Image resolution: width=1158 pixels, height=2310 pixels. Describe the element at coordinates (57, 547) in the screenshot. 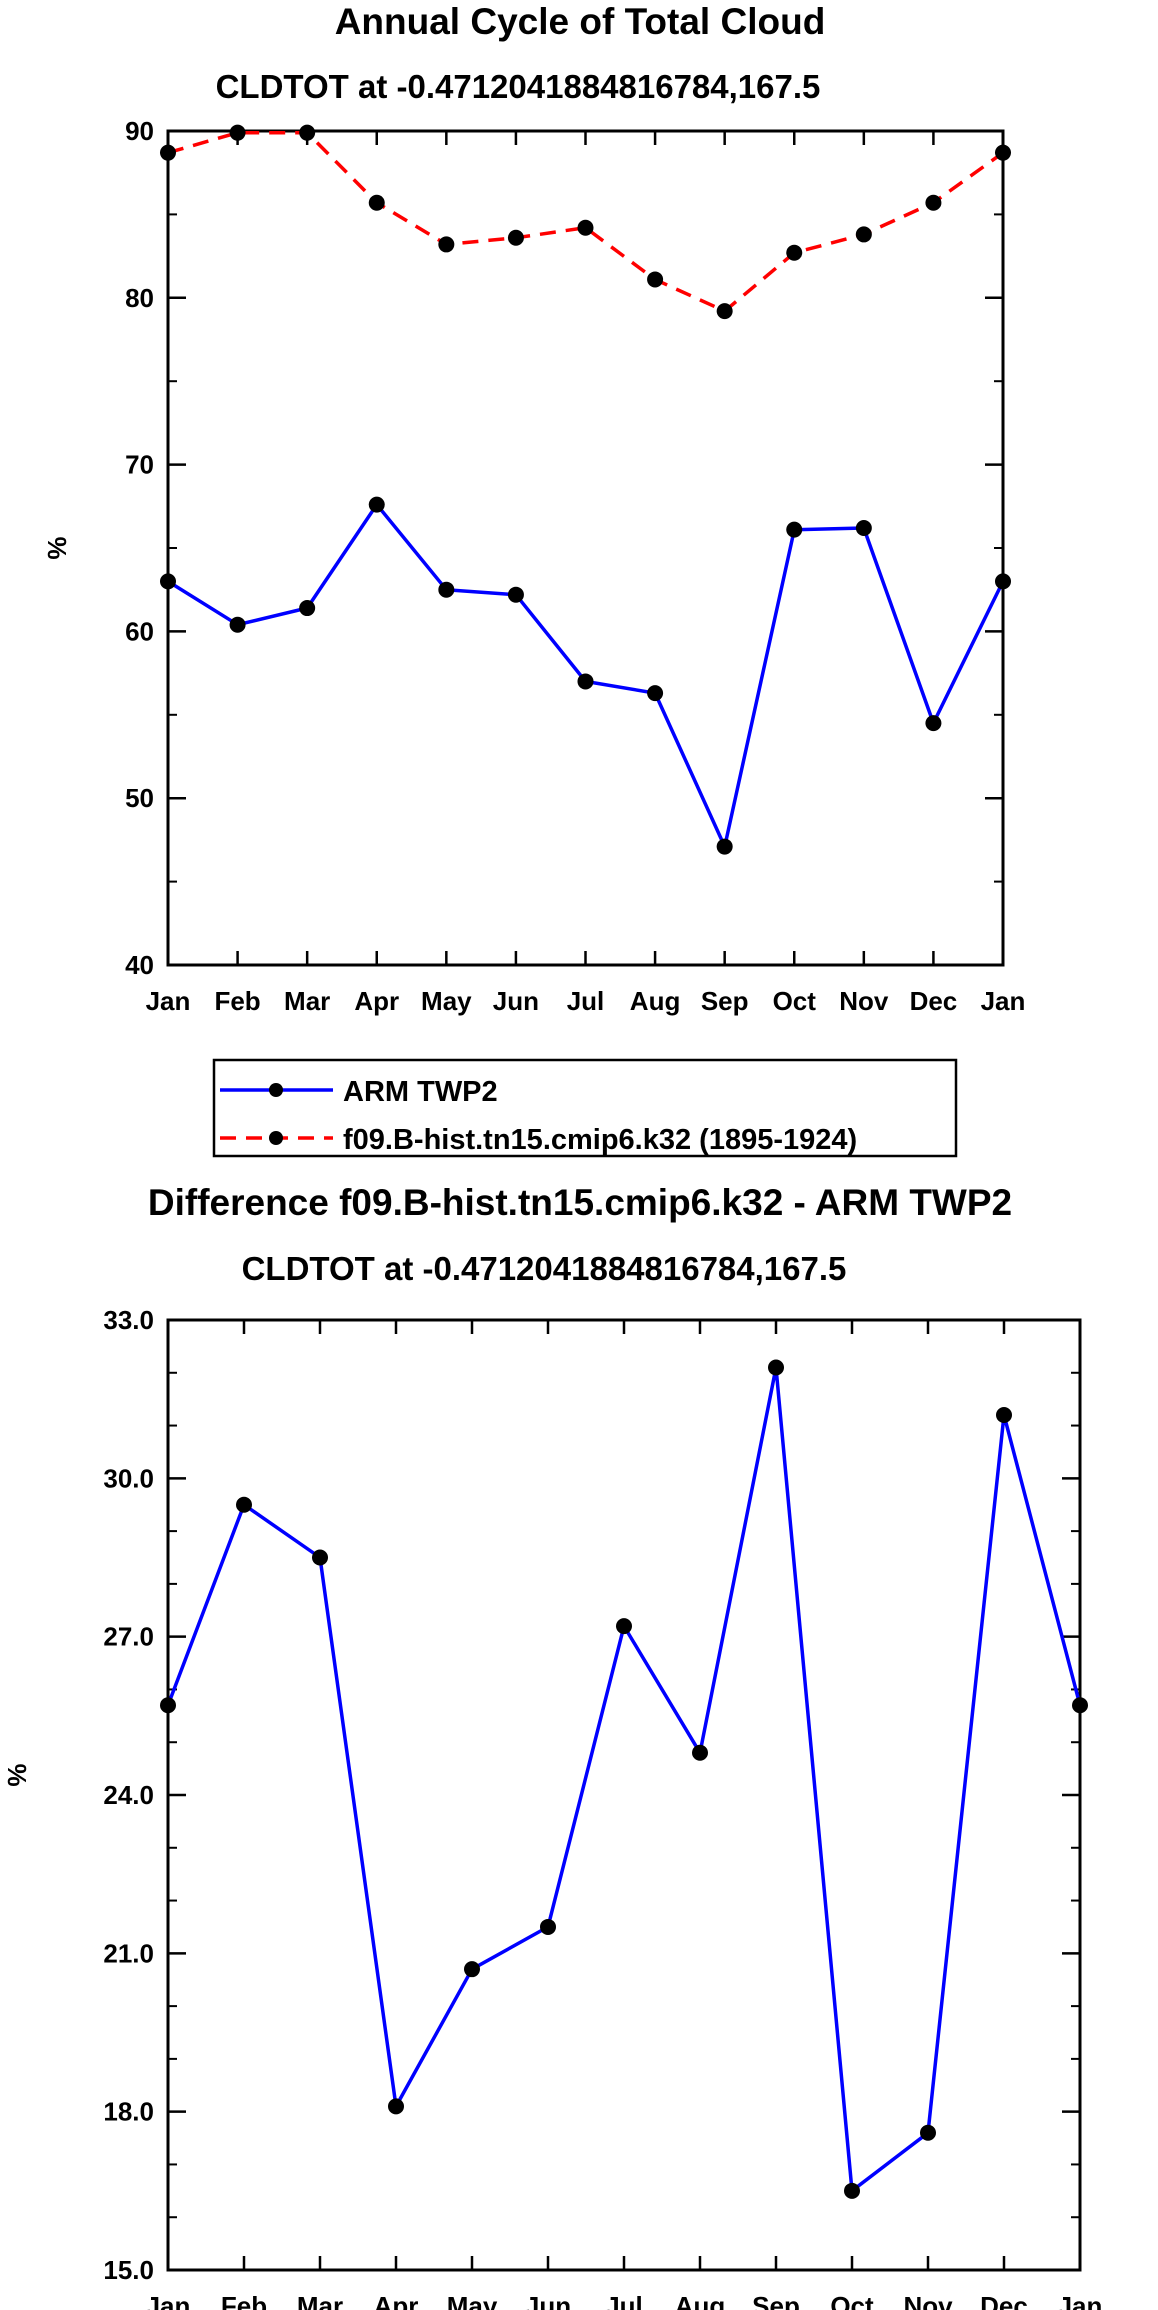

I see `chart-1-y-axis-label: %` at that location.